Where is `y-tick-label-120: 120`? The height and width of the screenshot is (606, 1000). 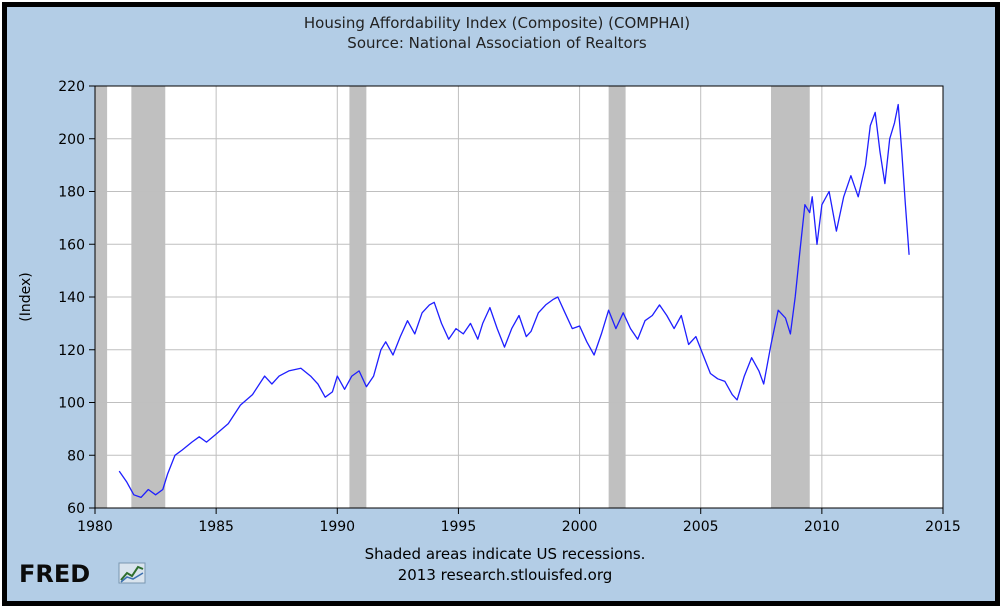 y-tick-label-120: 120 is located at coordinates (71, 351).